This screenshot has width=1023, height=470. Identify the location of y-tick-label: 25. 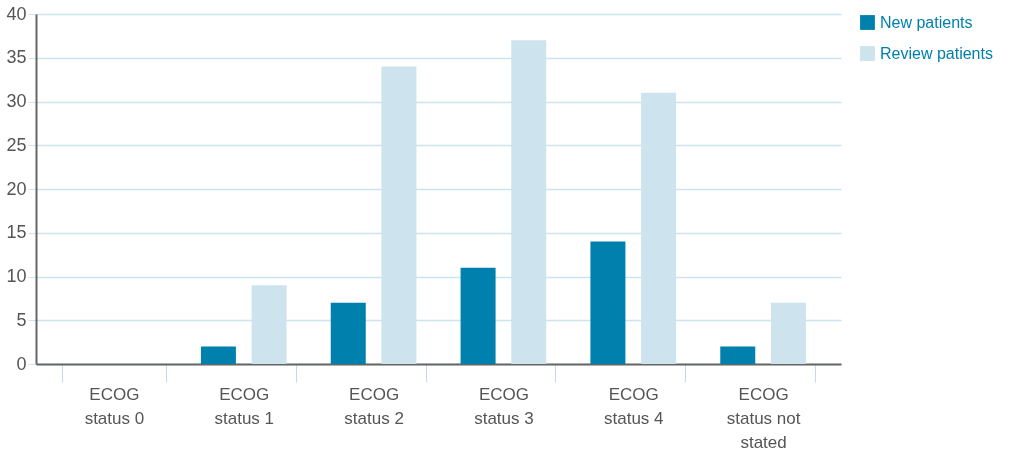
(16, 144).